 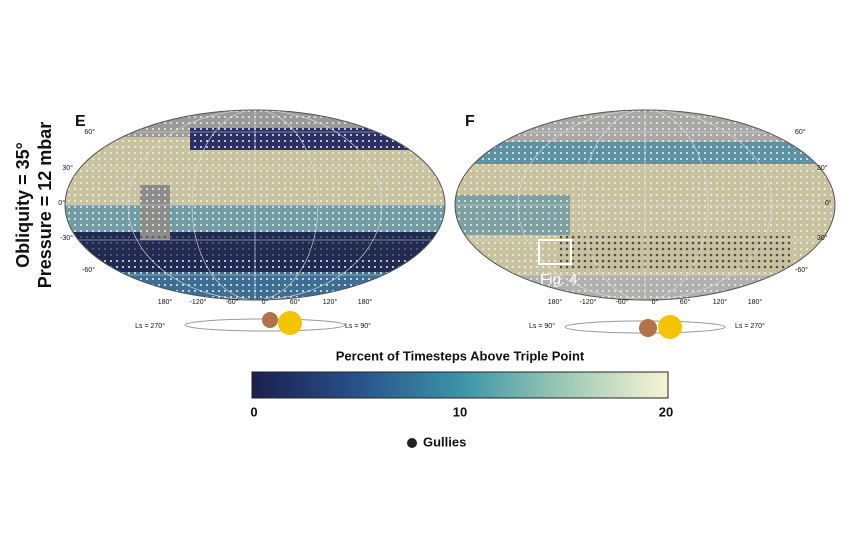 I want to click on colorbar-tick-label: 20, so click(x=666, y=411).